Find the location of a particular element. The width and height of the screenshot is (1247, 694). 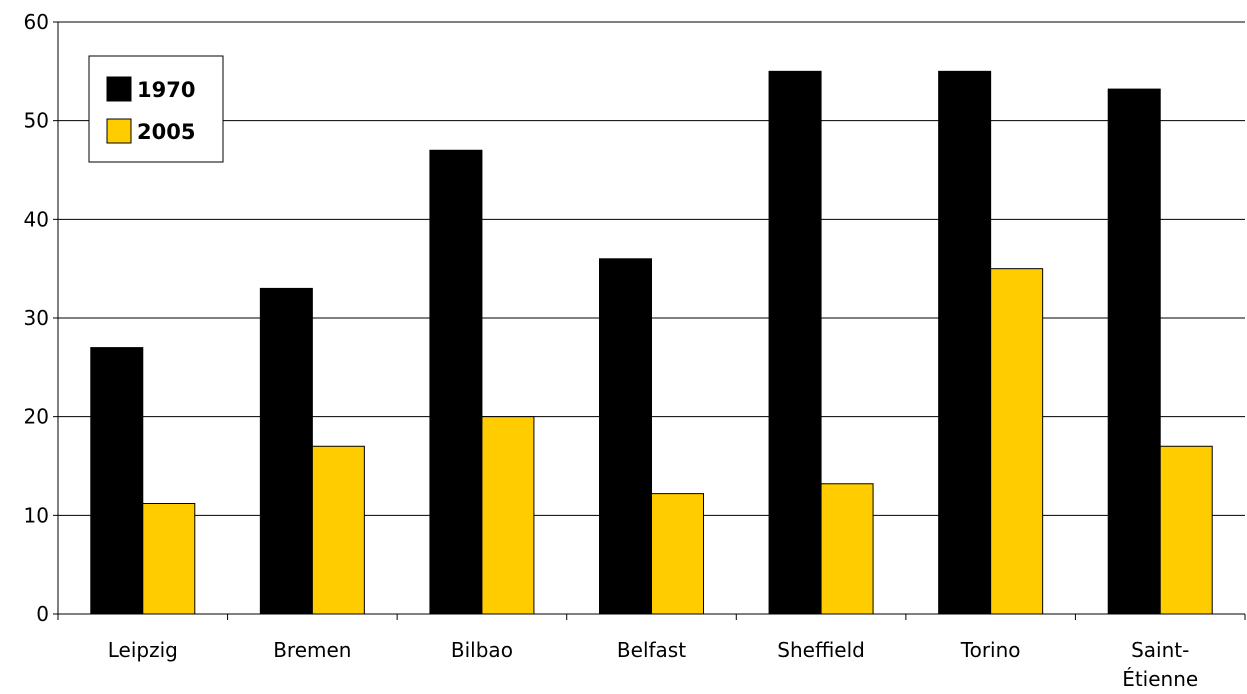

y-tick-label: 0 is located at coordinates (42, 614).